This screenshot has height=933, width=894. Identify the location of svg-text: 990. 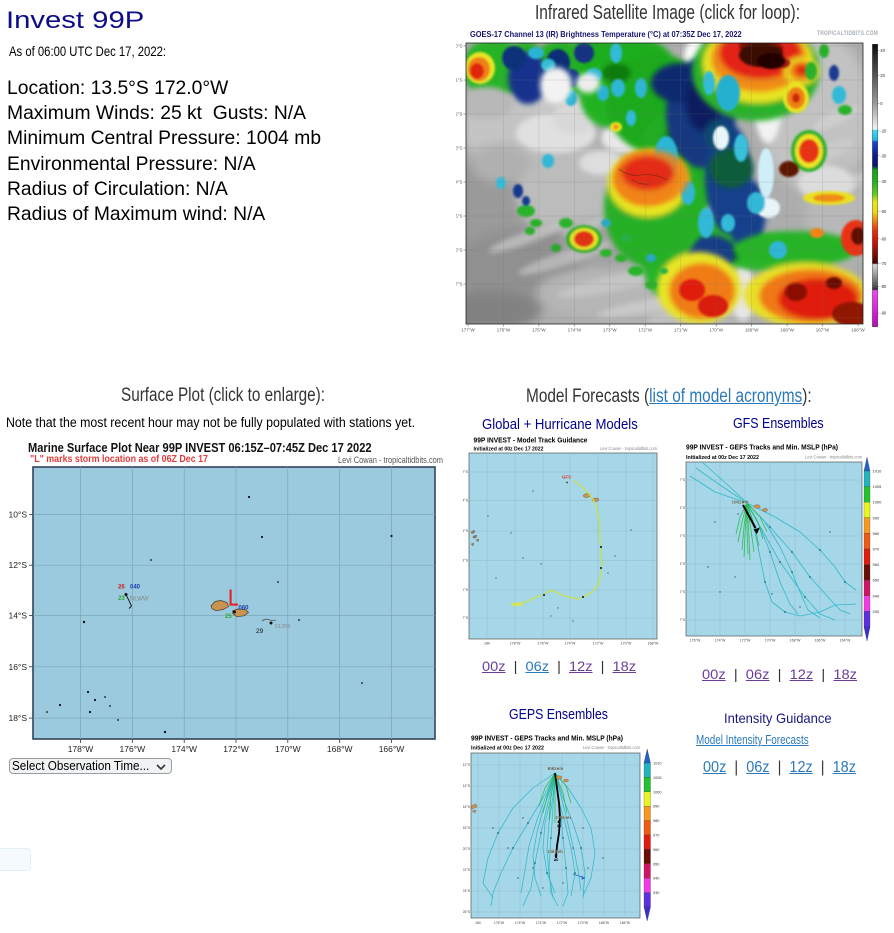
(876, 517).